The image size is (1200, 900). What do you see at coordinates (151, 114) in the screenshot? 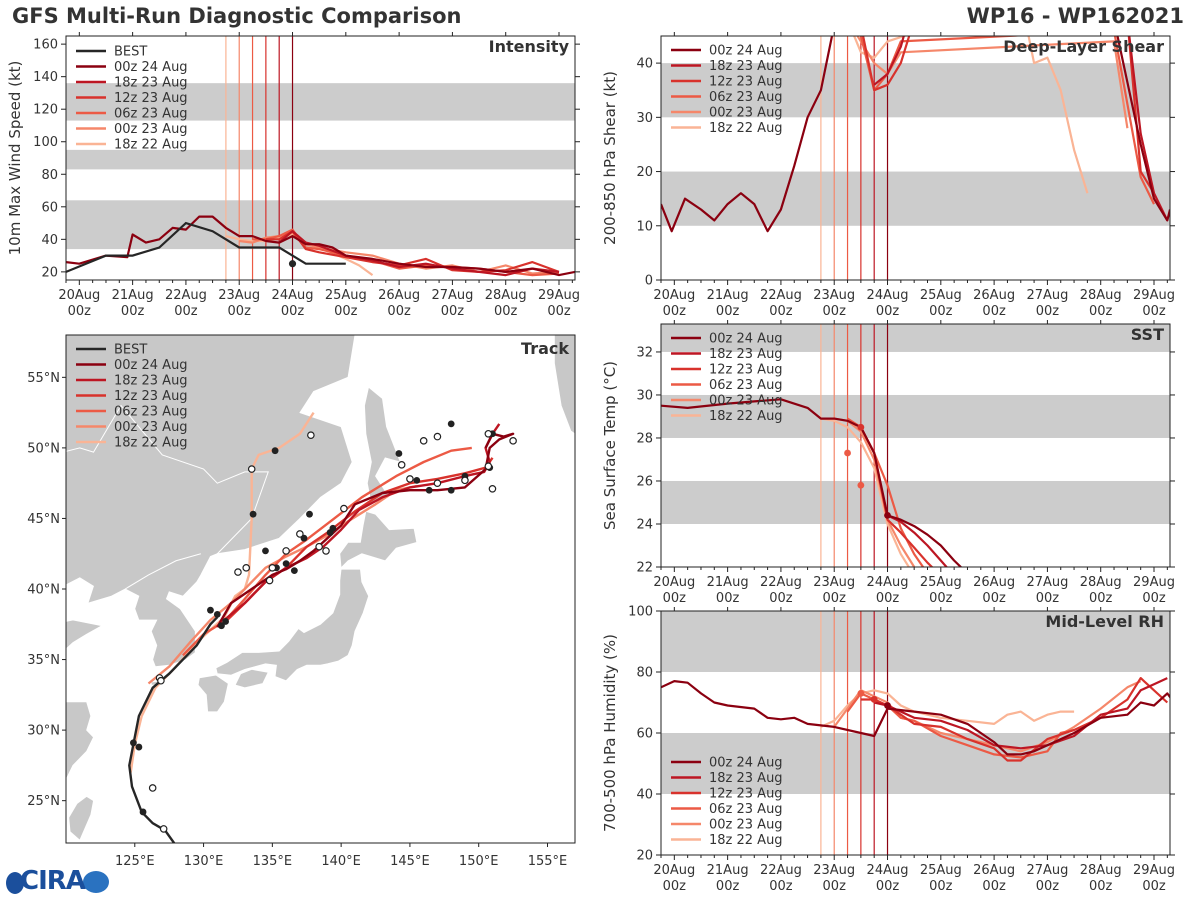
I see `legend-label: 06z 23 Aug` at bounding box center [151, 114].